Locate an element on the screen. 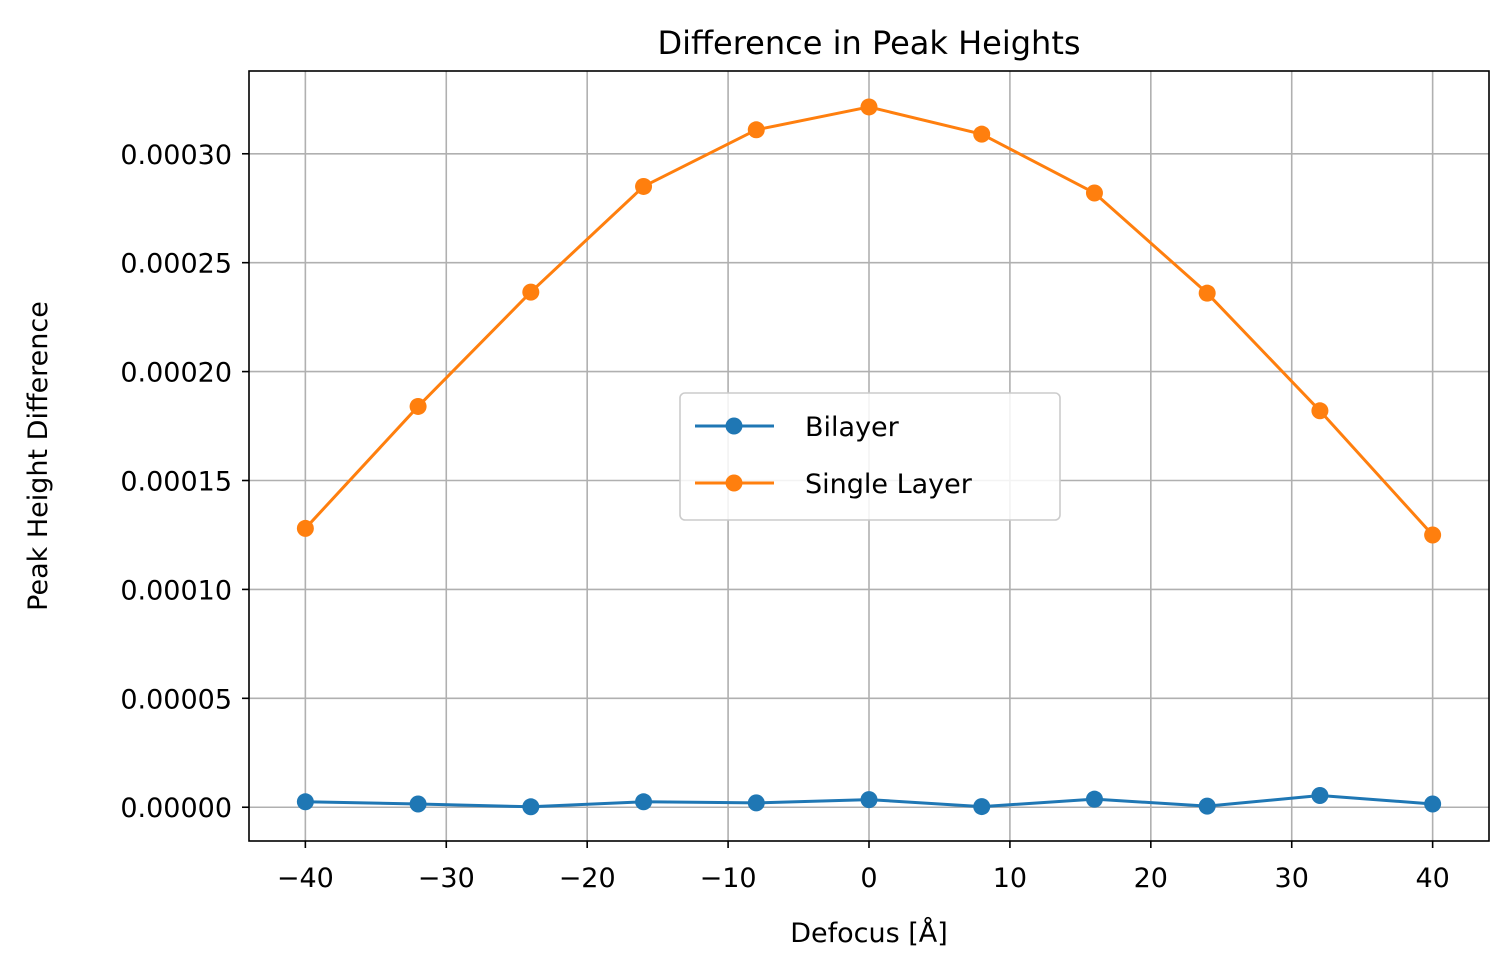 The height and width of the screenshot is (975, 1509). x-tick-label: −20 is located at coordinates (587, 878).